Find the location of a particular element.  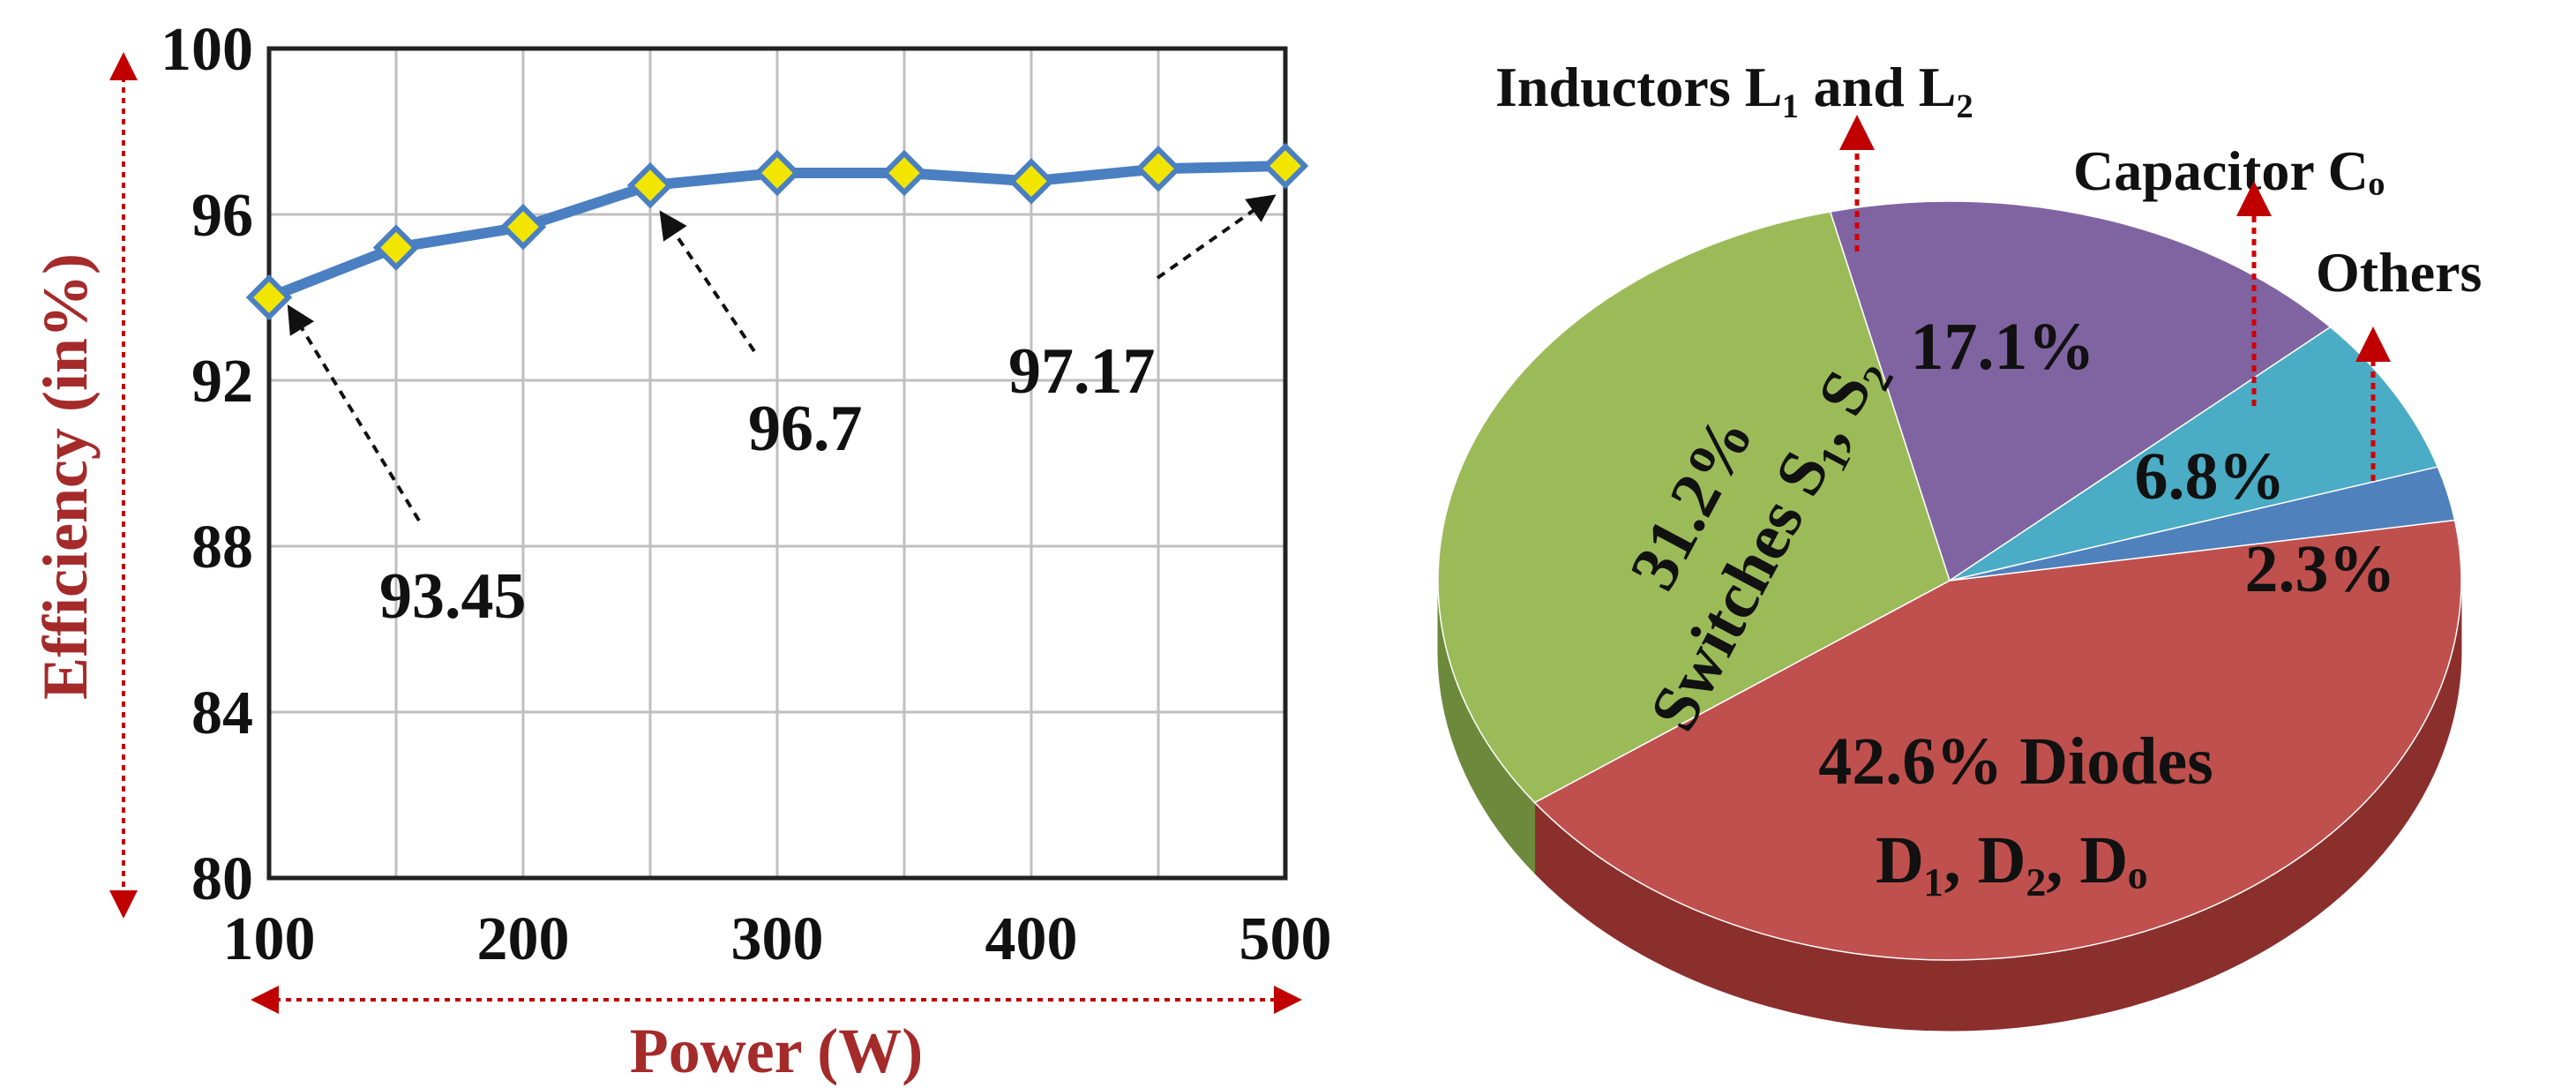

slice-label-inductors: 17.1% is located at coordinates (2003, 347).